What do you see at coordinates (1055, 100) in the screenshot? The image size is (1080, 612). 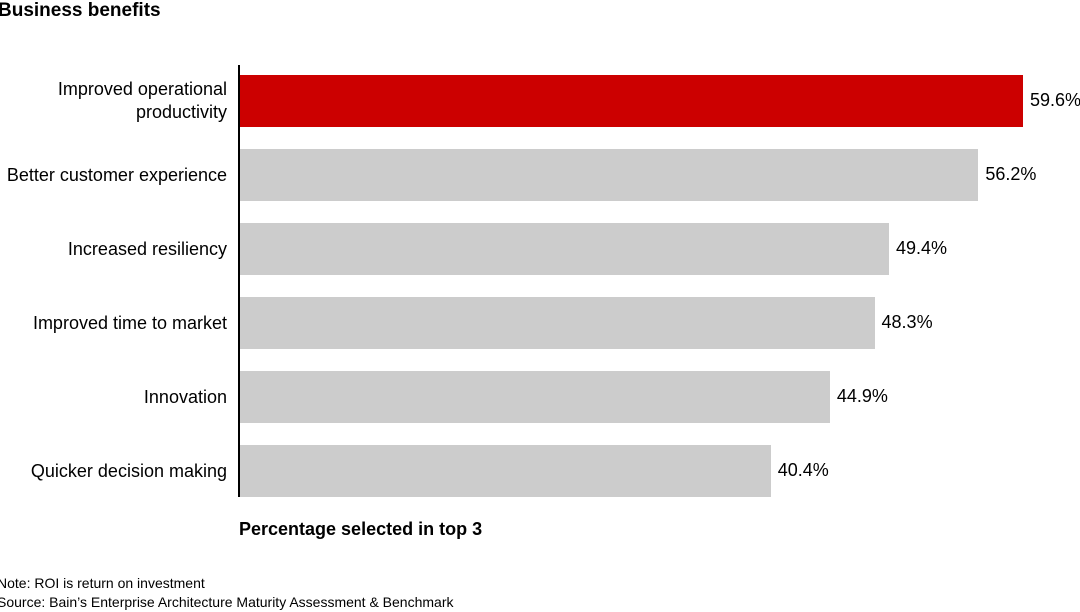 I see `data-label: 59.6%` at bounding box center [1055, 100].